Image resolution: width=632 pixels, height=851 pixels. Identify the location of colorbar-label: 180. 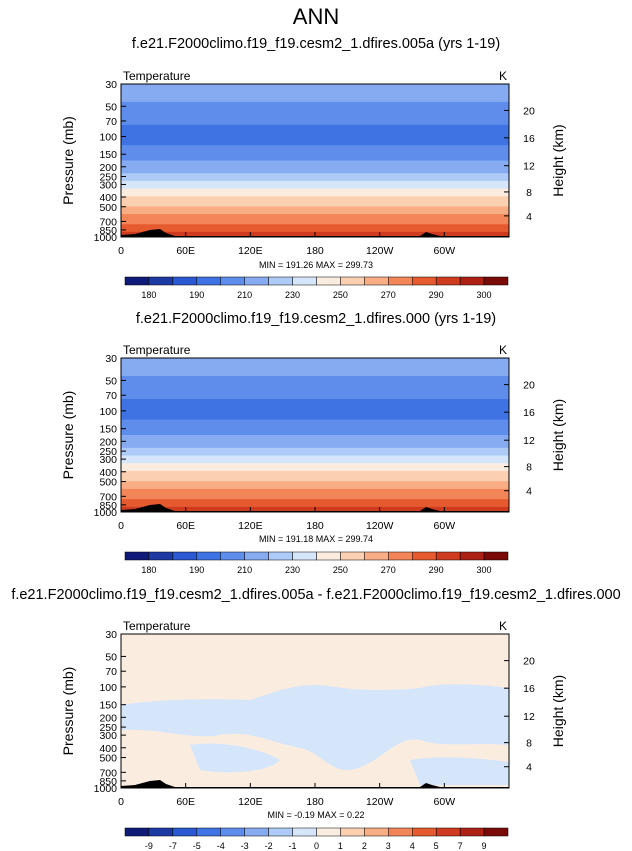
(148, 295).